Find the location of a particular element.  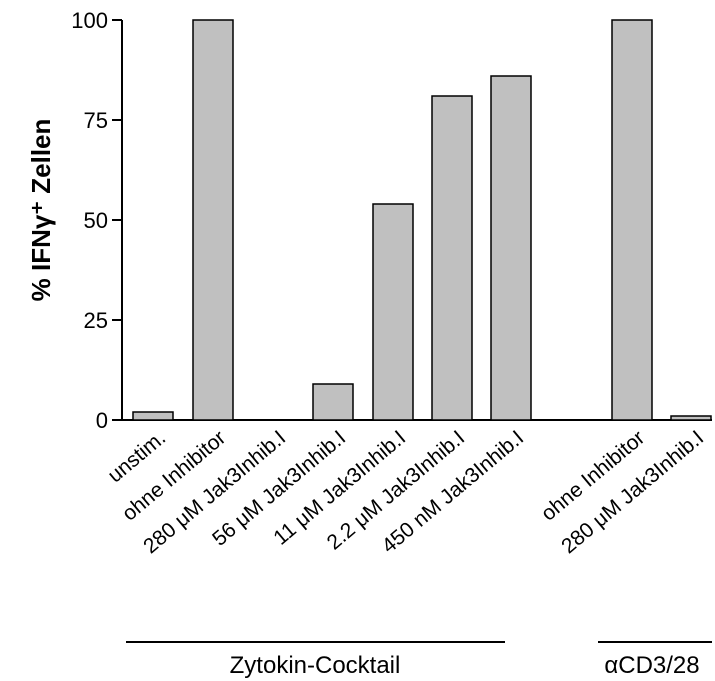

y-axis-label: % IFNγ⁺ Zellen is located at coordinates (41, 210).